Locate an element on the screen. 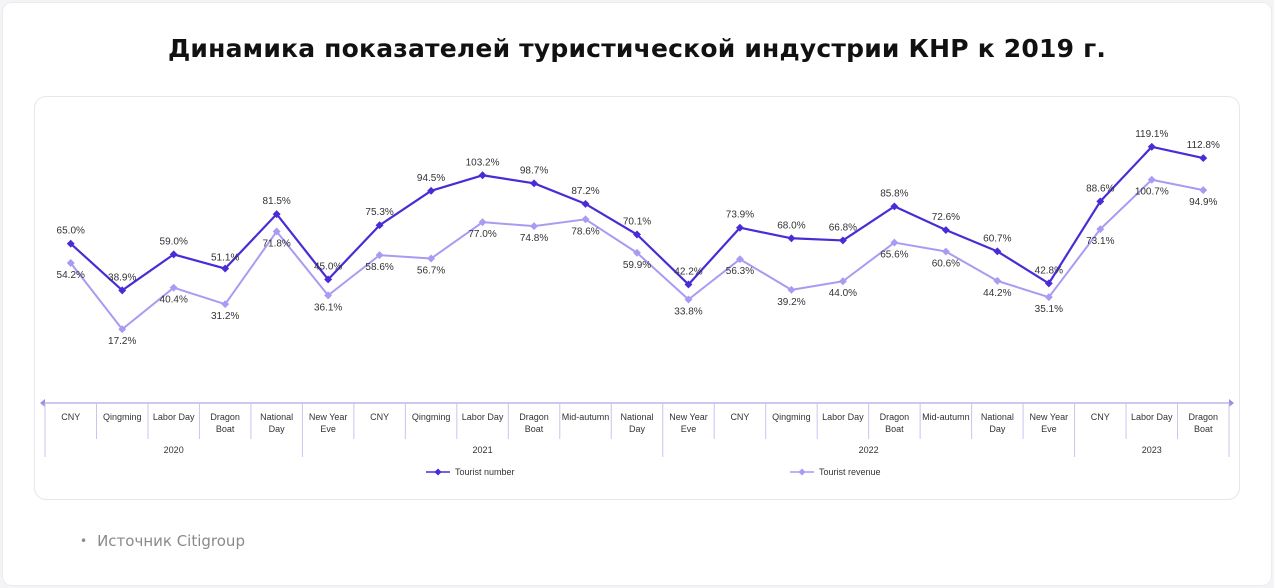 The height and width of the screenshot is (588, 1274). data-label: 68.0% is located at coordinates (791, 225).